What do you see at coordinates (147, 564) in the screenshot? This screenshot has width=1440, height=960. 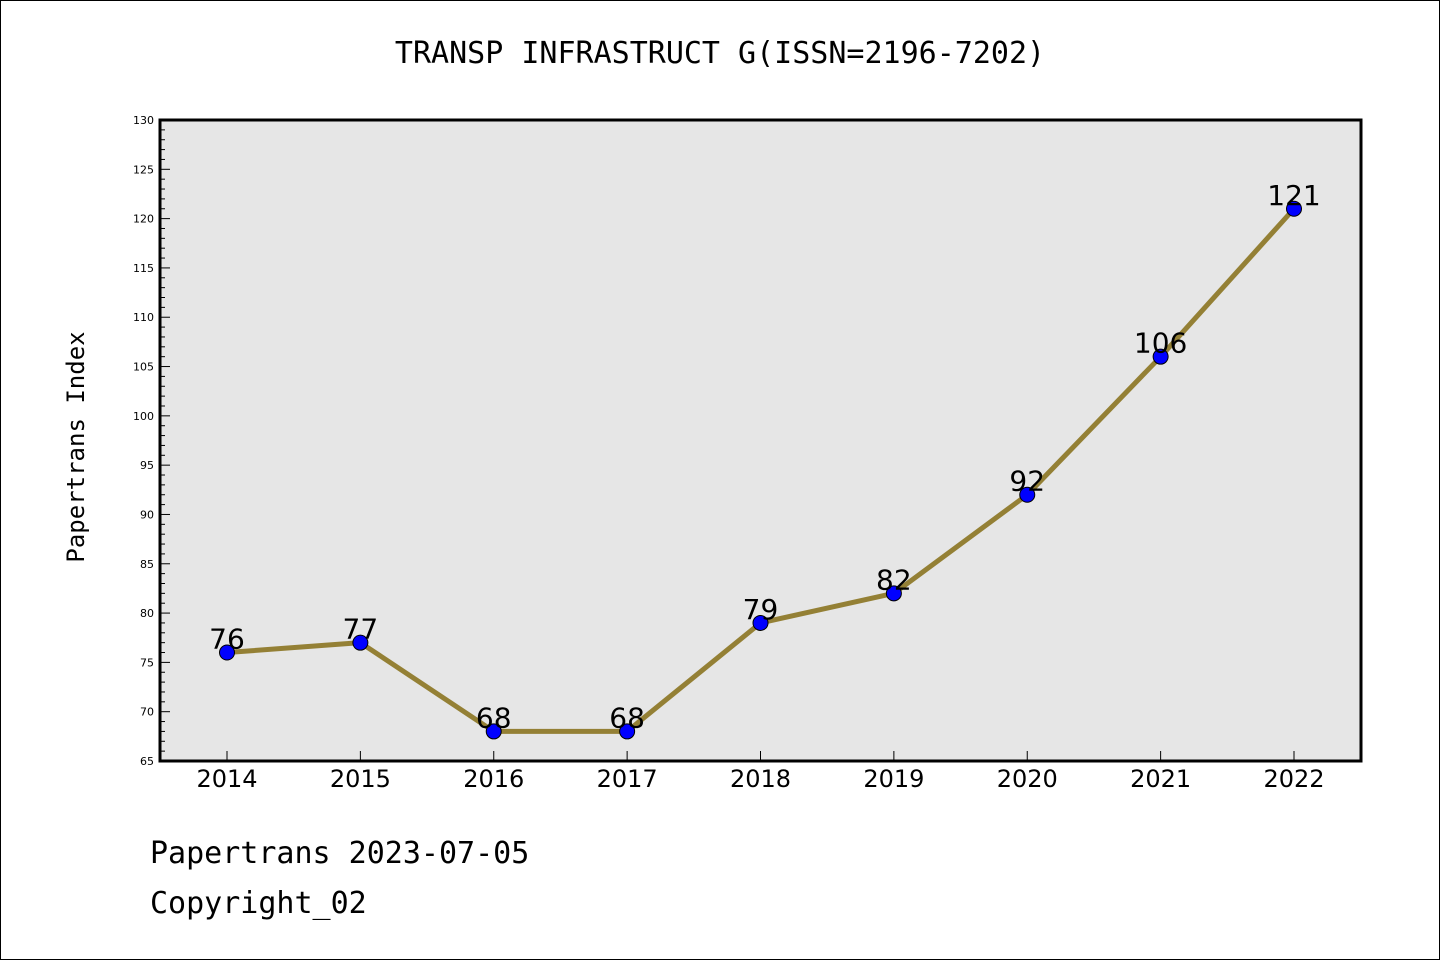 I see `y-tick-label: 85` at bounding box center [147, 564].